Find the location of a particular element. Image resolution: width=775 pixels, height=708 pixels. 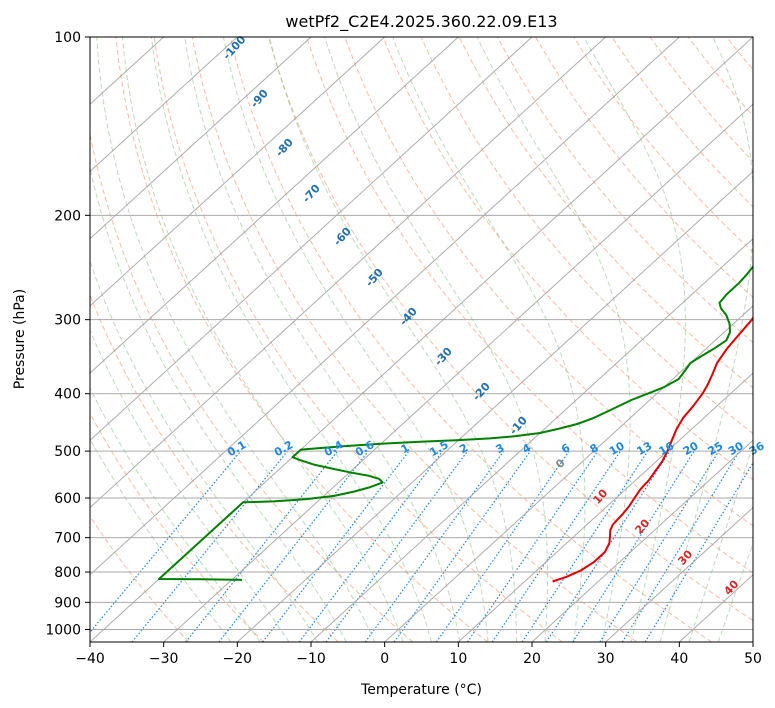

x-tick-label: 40 is located at coordinates (679, 659).